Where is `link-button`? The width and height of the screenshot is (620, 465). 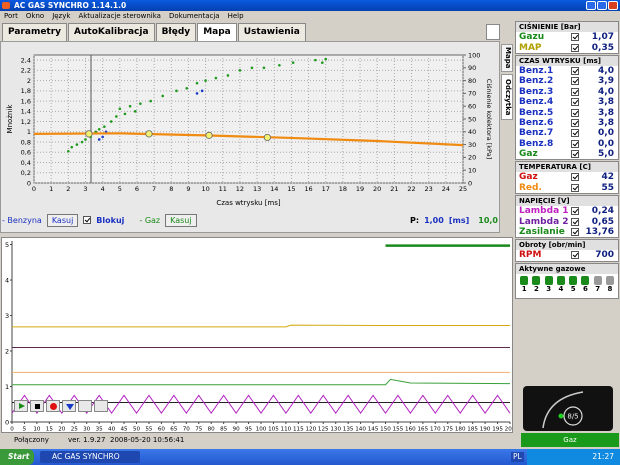 link-button is located at coordinates (493, 32).